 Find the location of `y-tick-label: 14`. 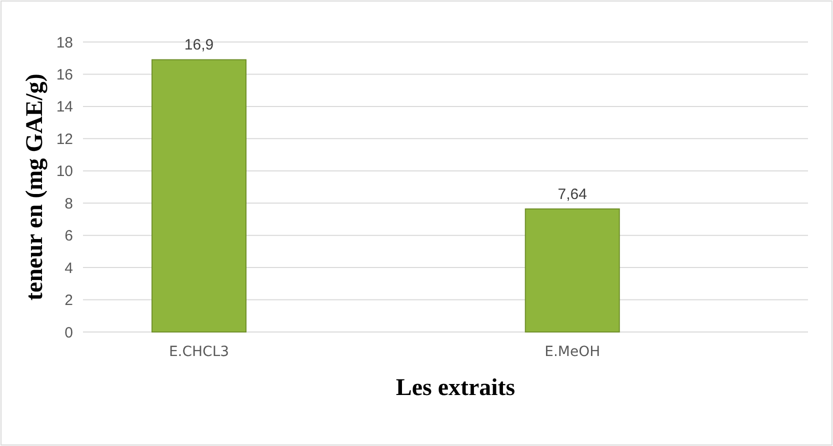

y-tick-label: 14 is located at coordinates (64, 107).